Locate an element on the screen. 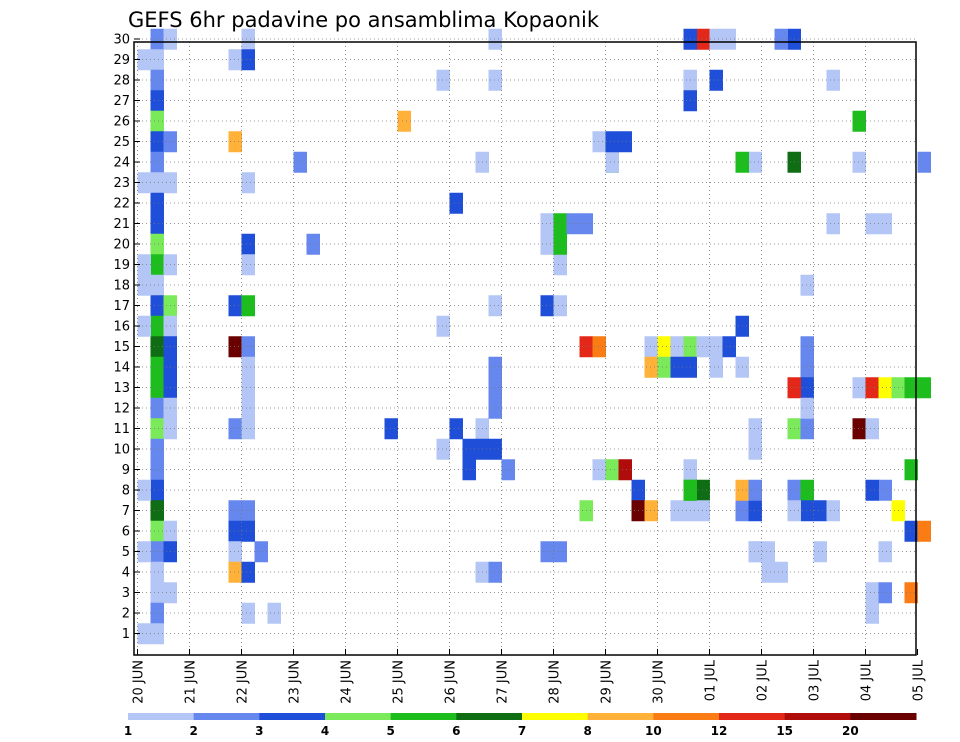  x-tick-label: 02 JUL is located at coordinates (763, 680).